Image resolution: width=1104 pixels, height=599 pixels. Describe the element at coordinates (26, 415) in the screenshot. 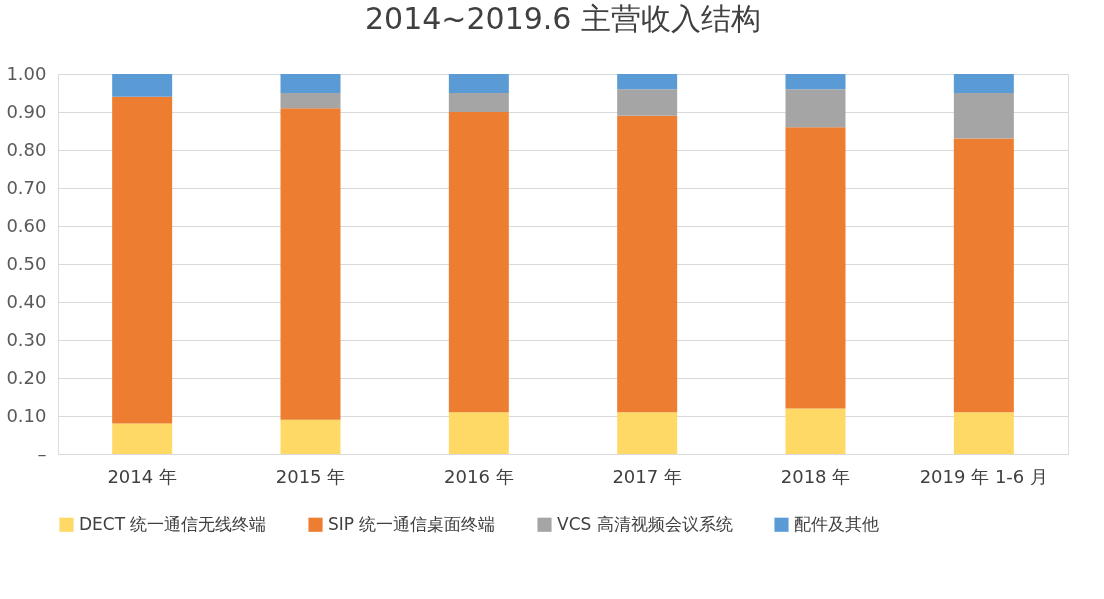

I see `y-tick-label: 0.10` at that location.